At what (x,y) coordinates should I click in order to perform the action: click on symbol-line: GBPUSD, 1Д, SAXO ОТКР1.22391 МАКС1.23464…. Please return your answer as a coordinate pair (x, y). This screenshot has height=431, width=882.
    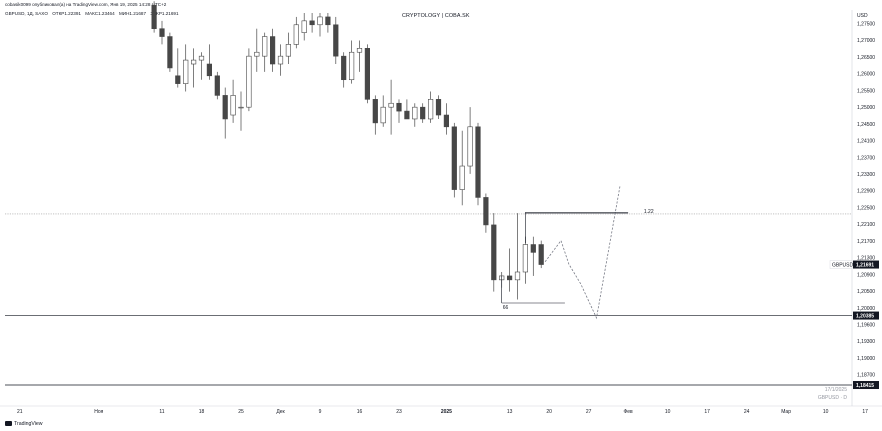
    Looking at the image, I should click on (93, 13).